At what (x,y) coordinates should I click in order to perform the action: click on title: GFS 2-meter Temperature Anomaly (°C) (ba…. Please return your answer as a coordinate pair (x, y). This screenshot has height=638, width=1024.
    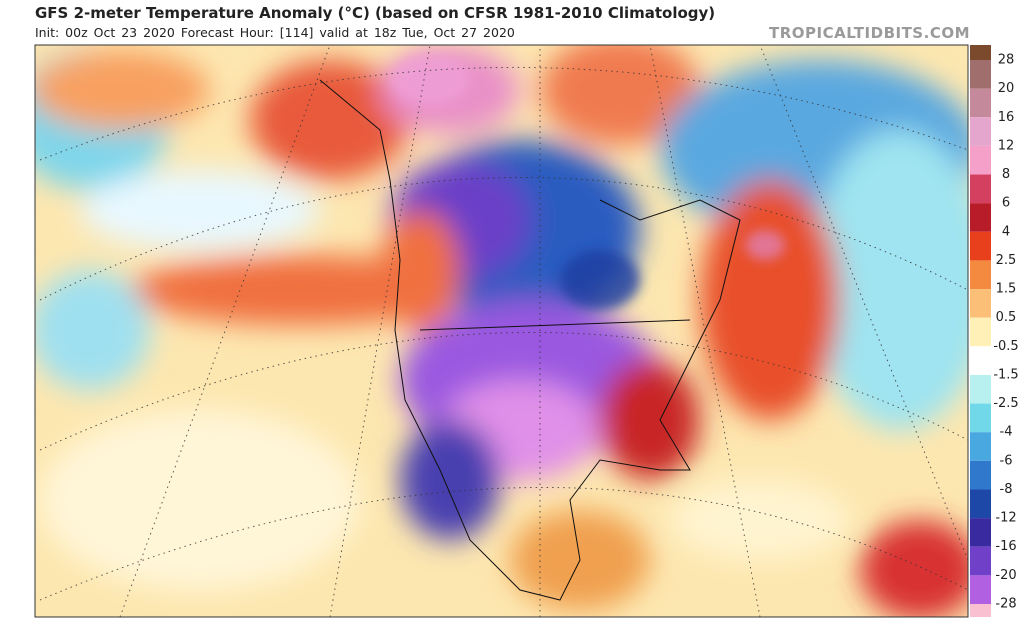
    Looking at the image, I should click on (375, 13).